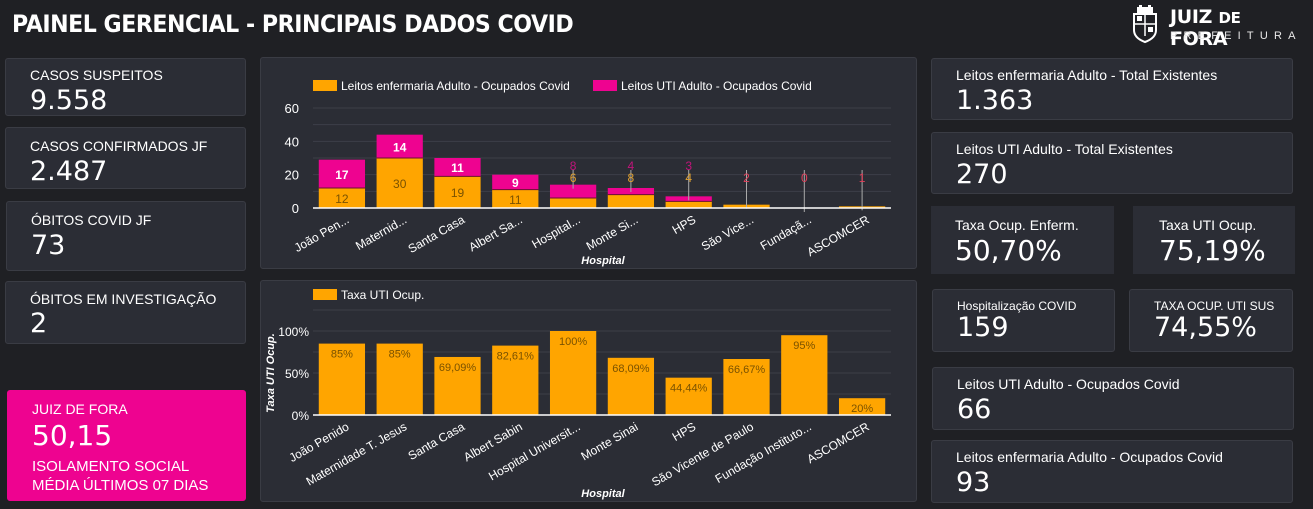  Describe the element at coordinates (516, 357) in the screenshot. I see `data-label: 82,61%` at that location.